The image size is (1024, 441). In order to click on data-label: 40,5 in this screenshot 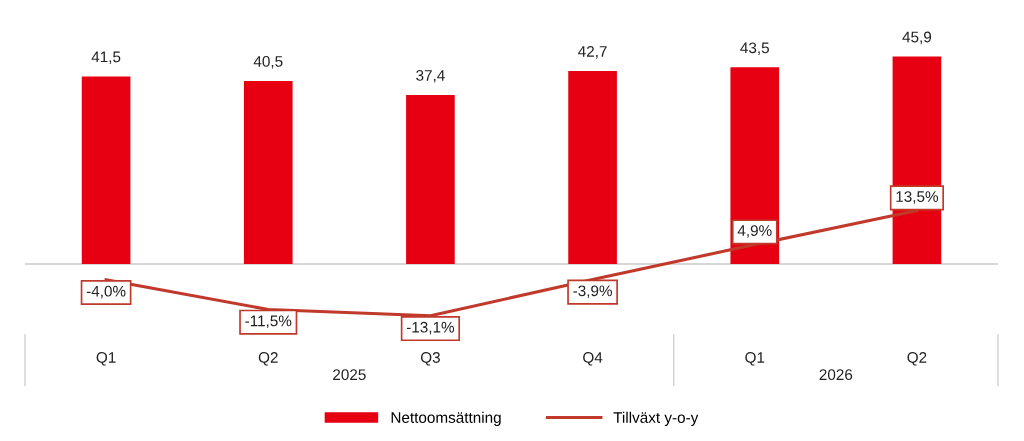, I will do `click(268, 62)`.